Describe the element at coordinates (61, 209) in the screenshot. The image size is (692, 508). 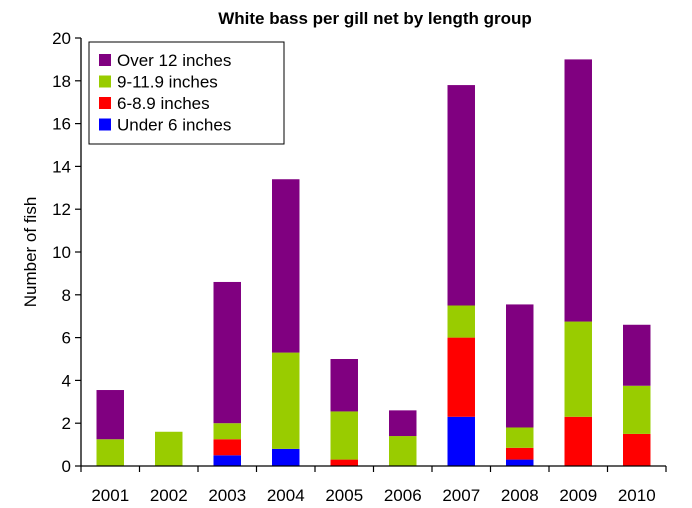
I see `y-tick-label: 12` at that location.